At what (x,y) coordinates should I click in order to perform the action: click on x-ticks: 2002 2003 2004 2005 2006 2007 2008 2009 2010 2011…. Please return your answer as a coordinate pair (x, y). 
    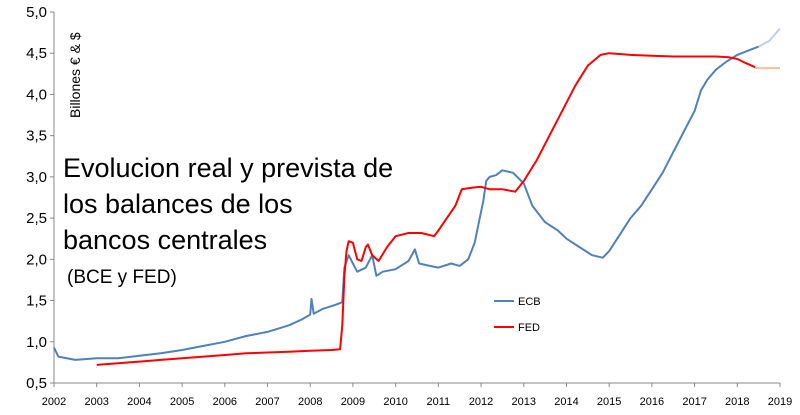
    Looking at the image, I should click on (417, 395).